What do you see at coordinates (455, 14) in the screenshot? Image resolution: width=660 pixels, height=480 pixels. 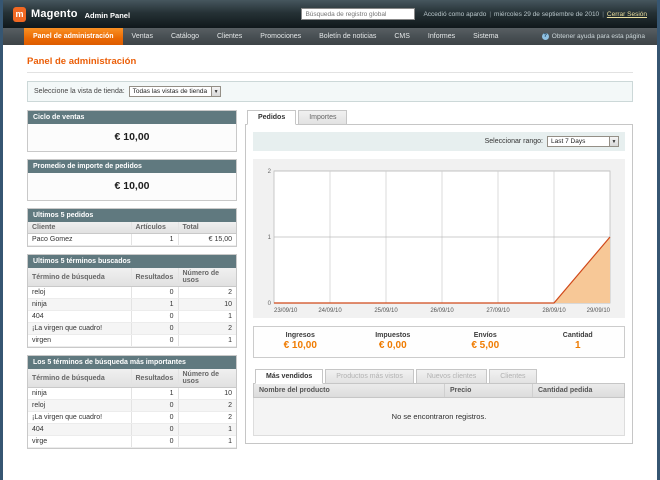 I see `logged-in-as: Accedió como apardo` at bounding box center [455, 14].